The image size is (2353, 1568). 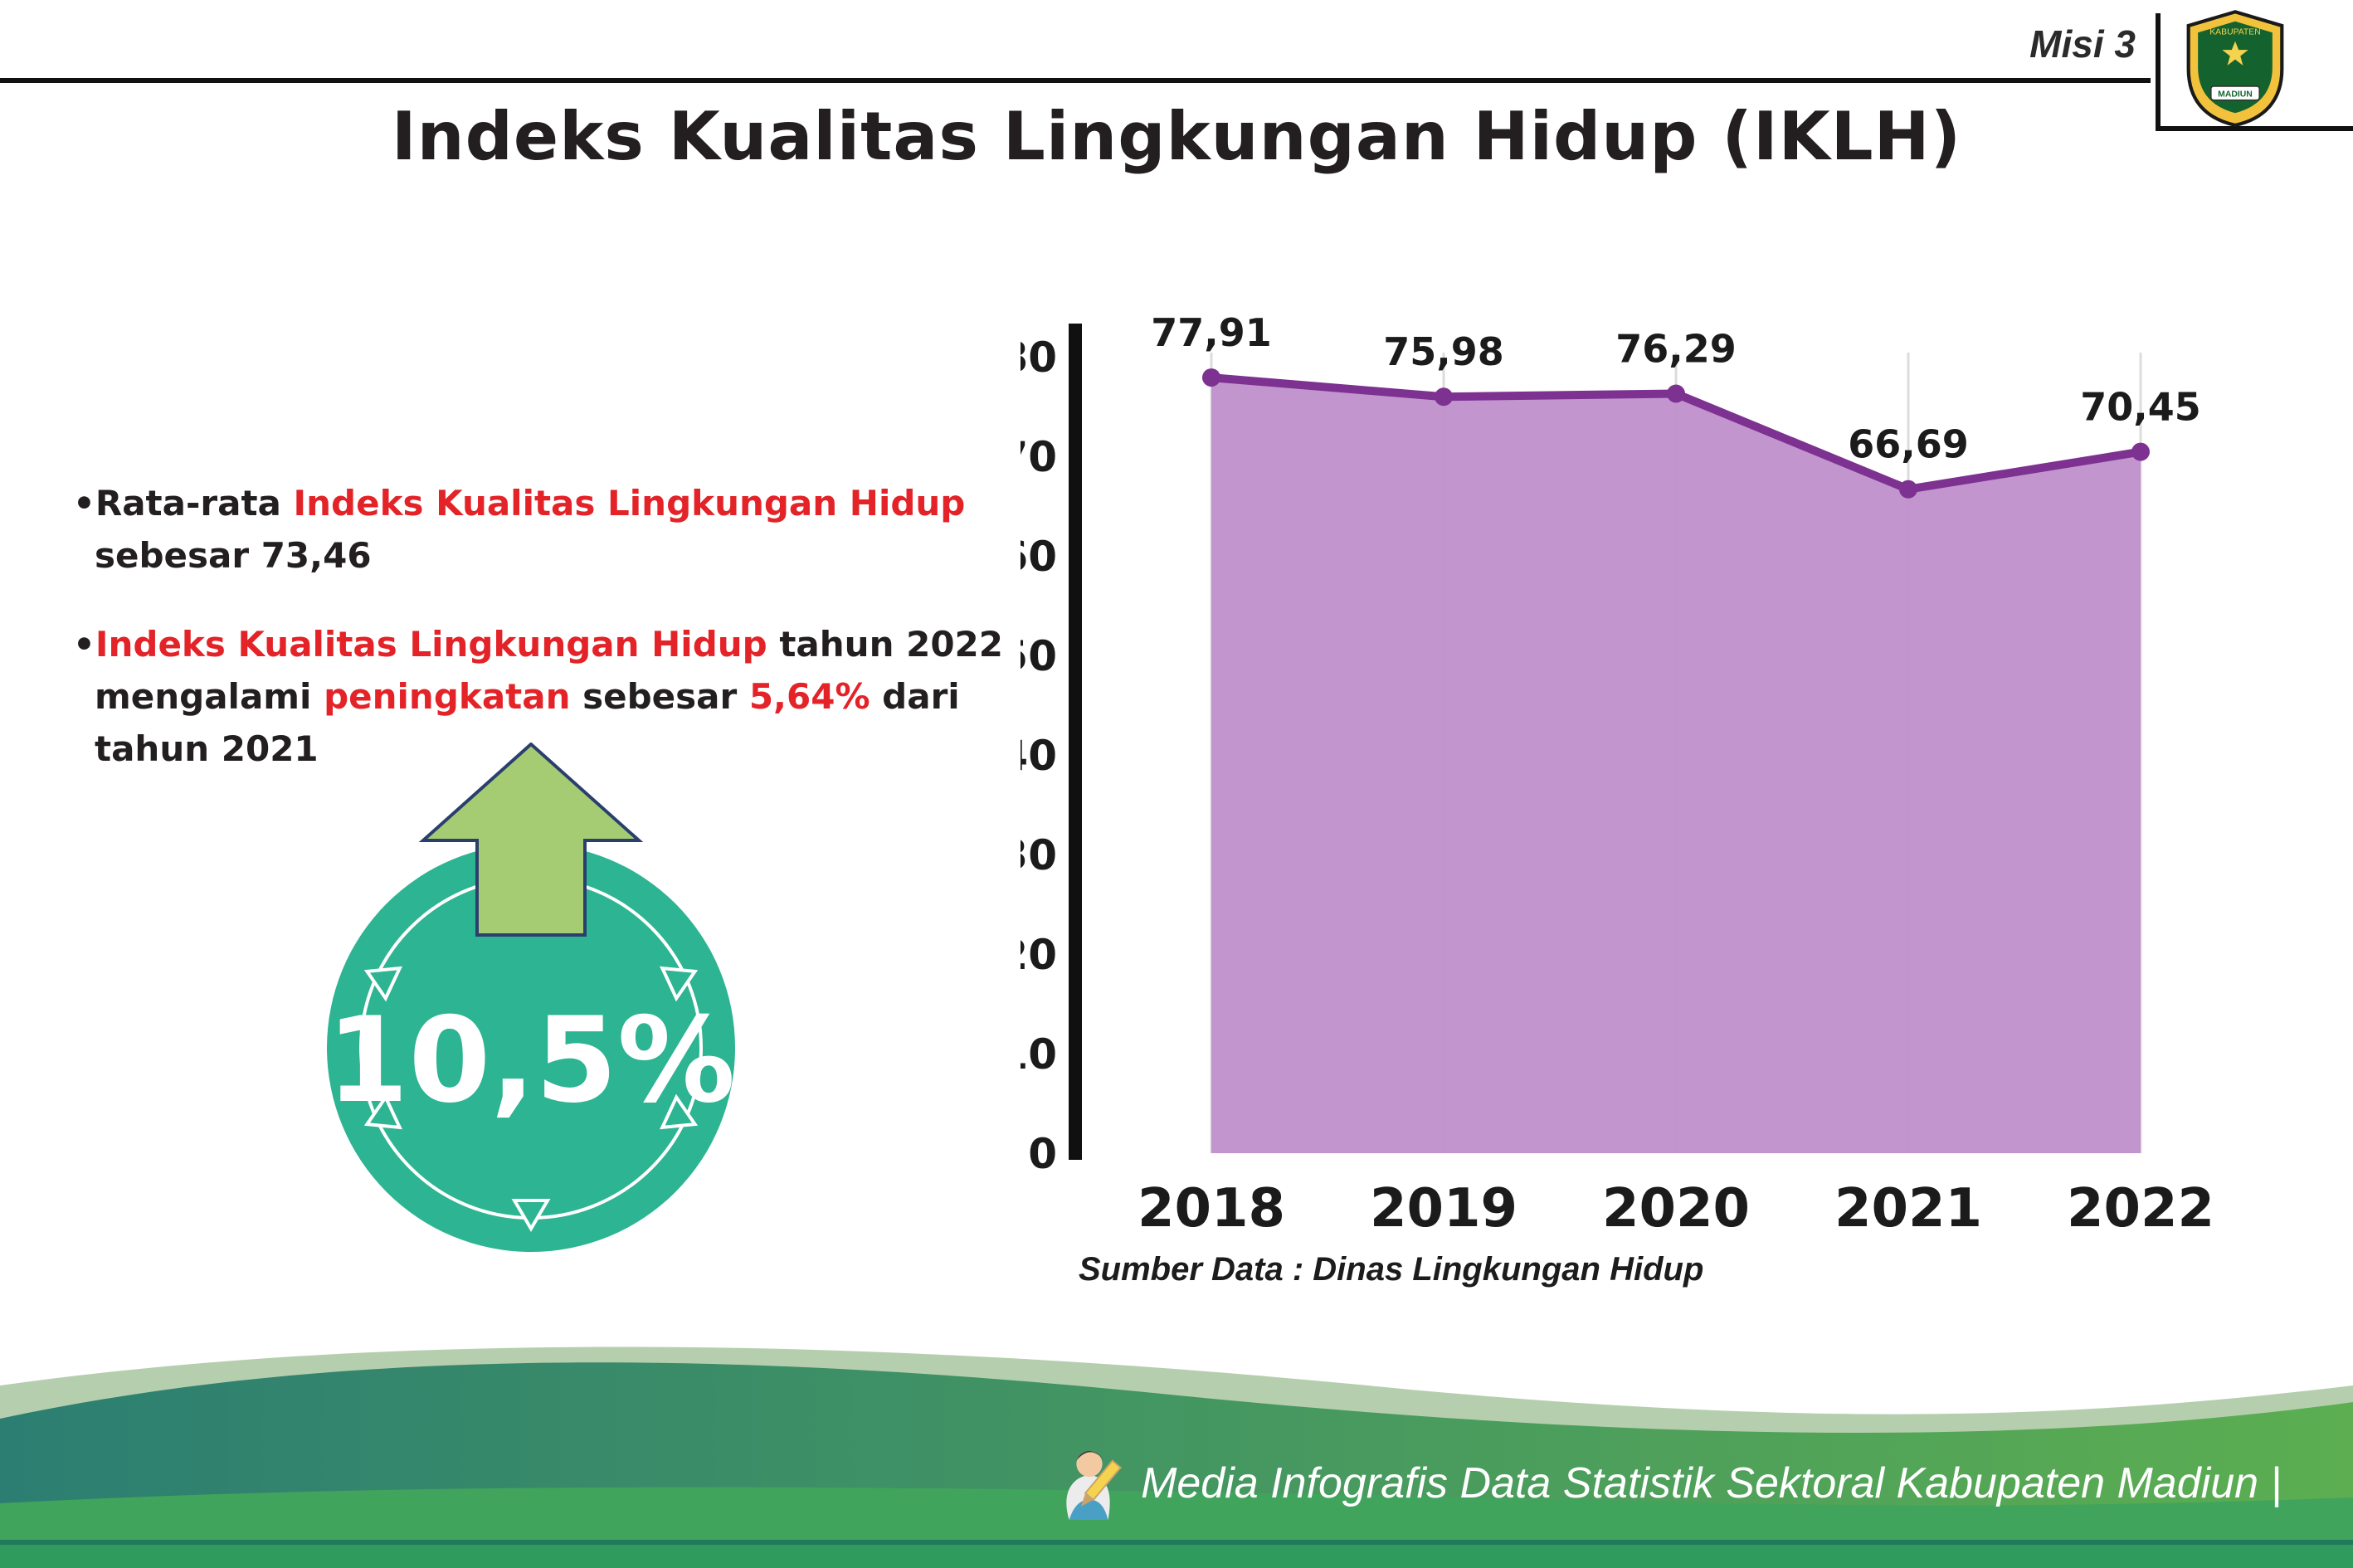 I want to click on badge-ring-triangles, so click(x=531, y=1099).